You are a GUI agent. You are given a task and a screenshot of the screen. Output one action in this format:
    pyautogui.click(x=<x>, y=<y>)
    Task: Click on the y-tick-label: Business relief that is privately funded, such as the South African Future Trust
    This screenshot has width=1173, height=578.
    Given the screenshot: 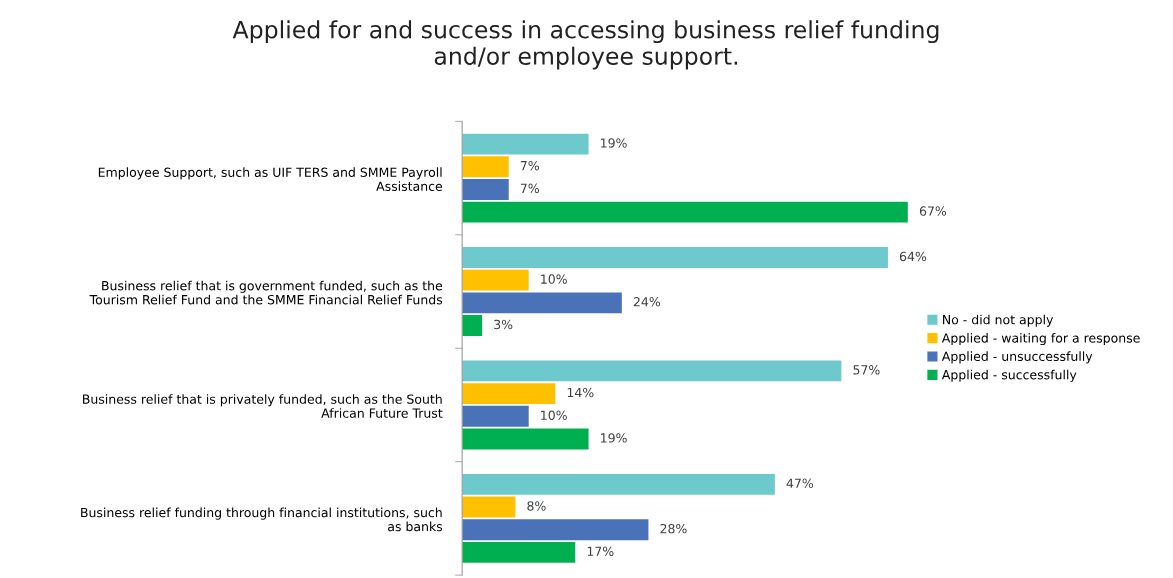 What is the action you would take?
    pyautogui.click(x=263, y=406)
    